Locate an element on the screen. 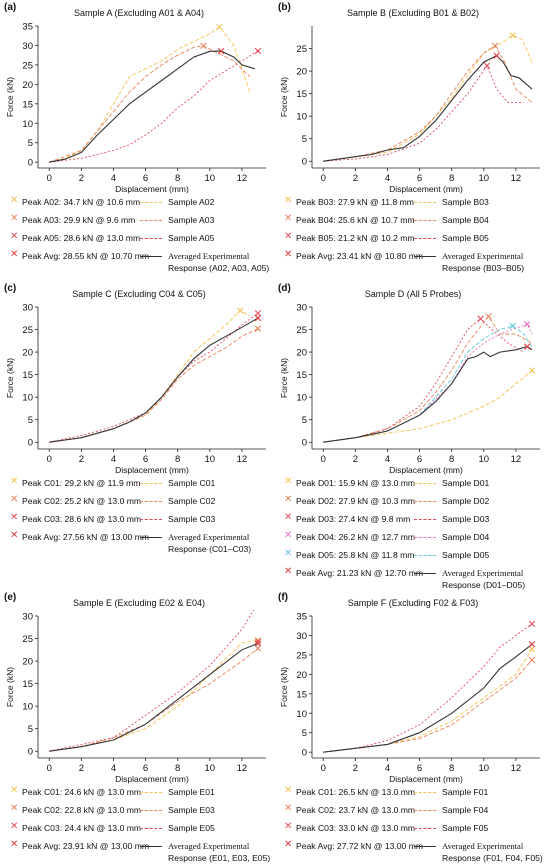 This screenshot has height=864, width=550. panel-label: (c) is located at coordinates (10, 288).